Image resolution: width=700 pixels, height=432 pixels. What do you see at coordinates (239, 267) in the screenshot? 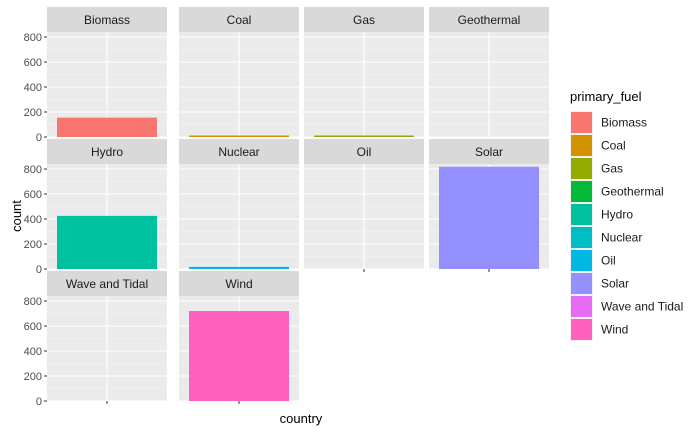
I see `bar-nuclear` at bounding box center [239, 267].